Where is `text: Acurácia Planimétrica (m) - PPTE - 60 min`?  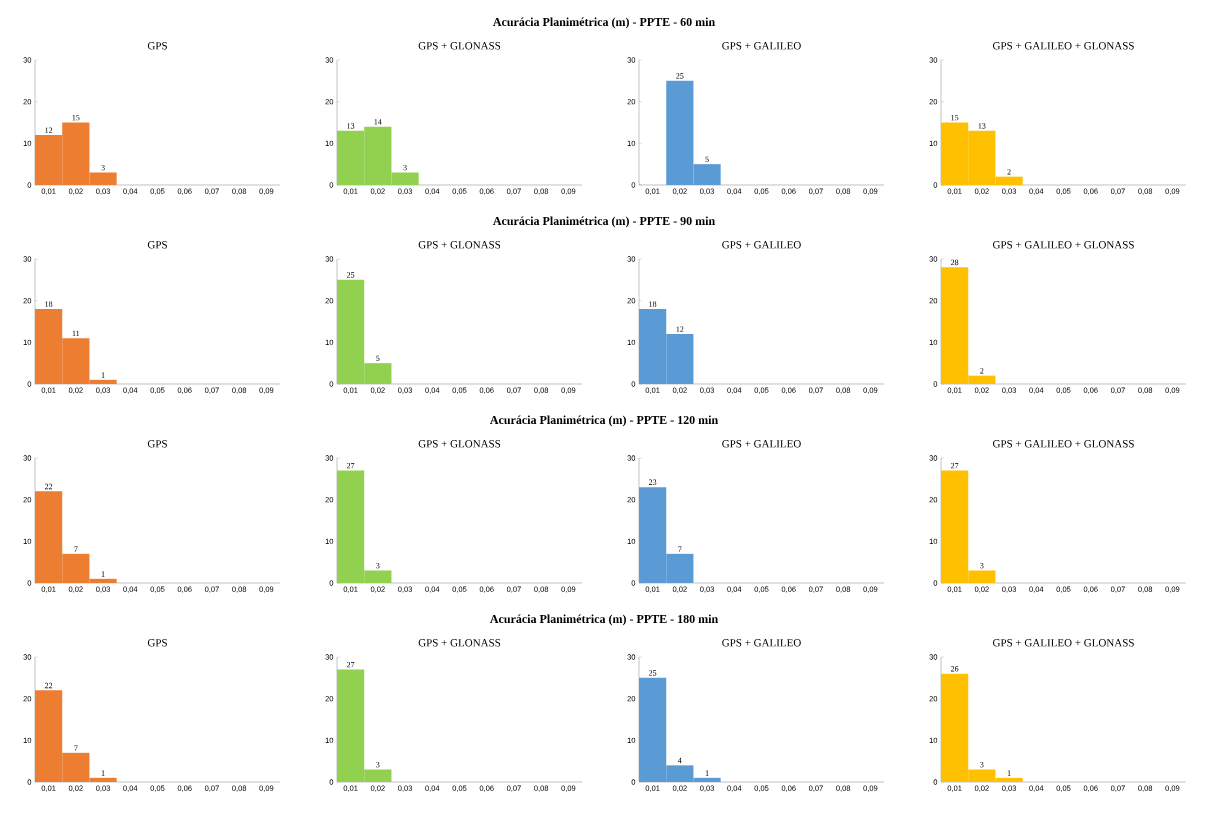
text: Acurácia Planimétrica (m) - PPTE - 60 min is located at coordinates (603, 23).